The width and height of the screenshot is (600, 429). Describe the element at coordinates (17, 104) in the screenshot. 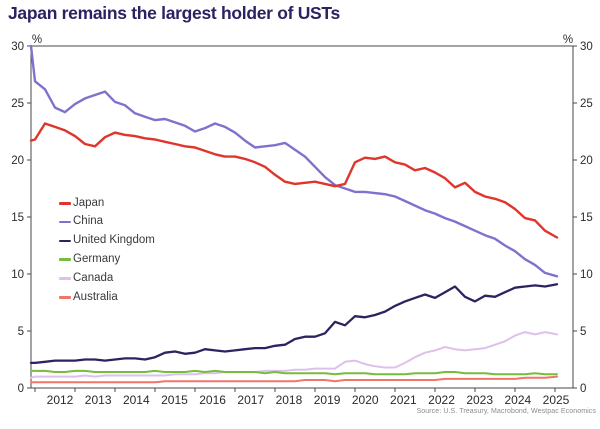

I see `y-tick-label-left: 25` at that location.